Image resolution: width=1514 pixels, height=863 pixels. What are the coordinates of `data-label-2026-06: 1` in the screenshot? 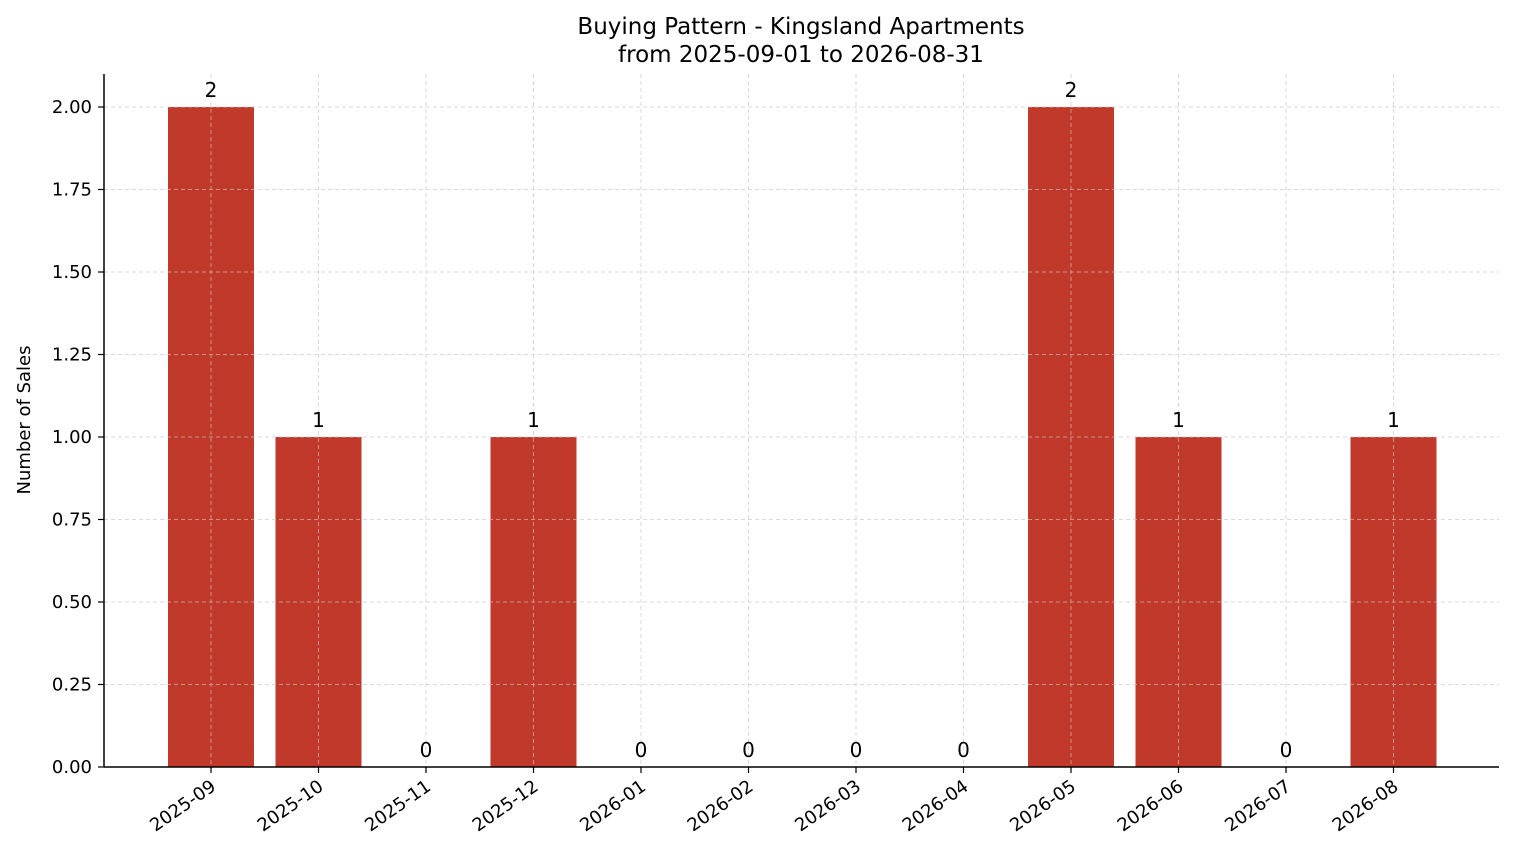 It's located at (1178, 420).